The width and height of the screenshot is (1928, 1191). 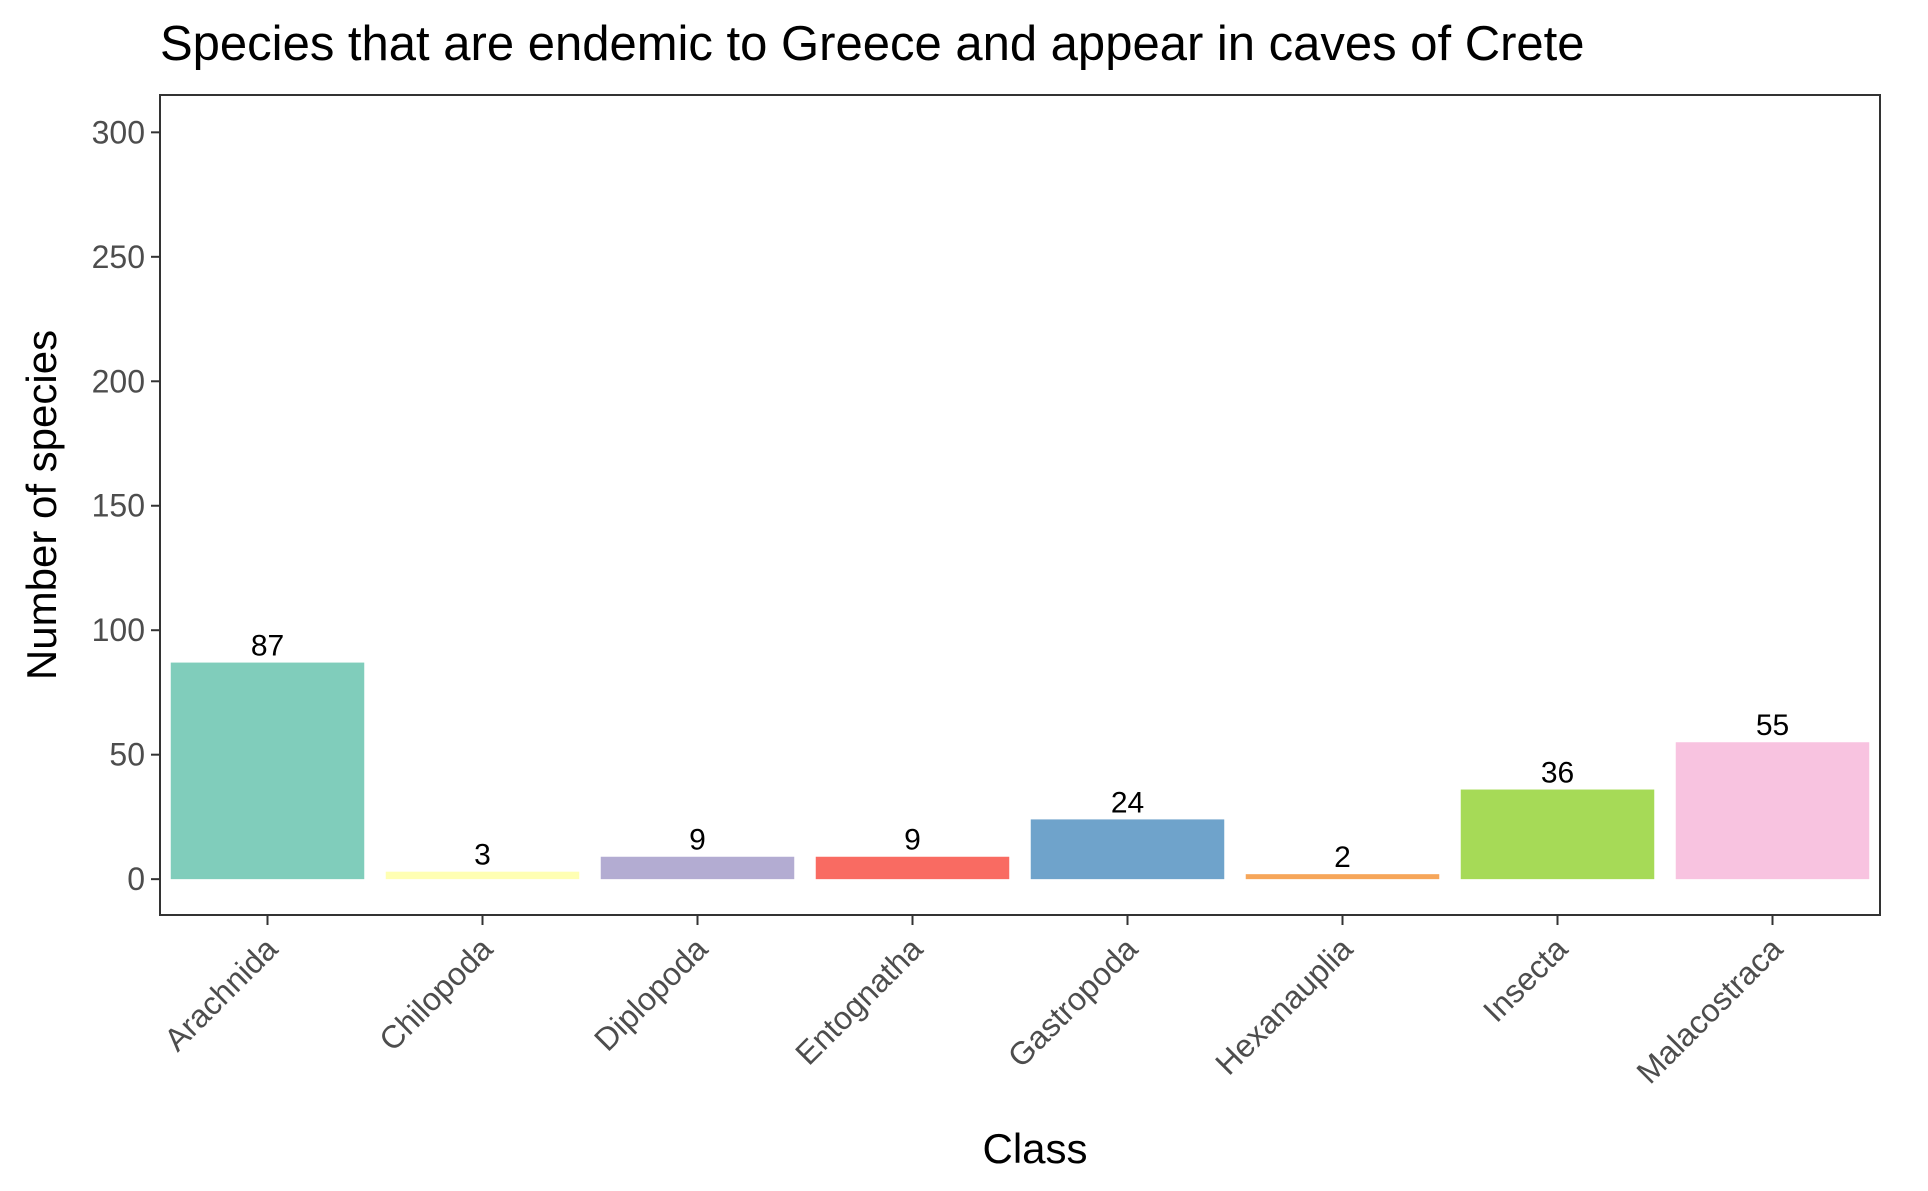 What do you see at coordinates (118, 257) in the screenshot?
I see `y-tick-label: 250` at bounding box center [118, 257].